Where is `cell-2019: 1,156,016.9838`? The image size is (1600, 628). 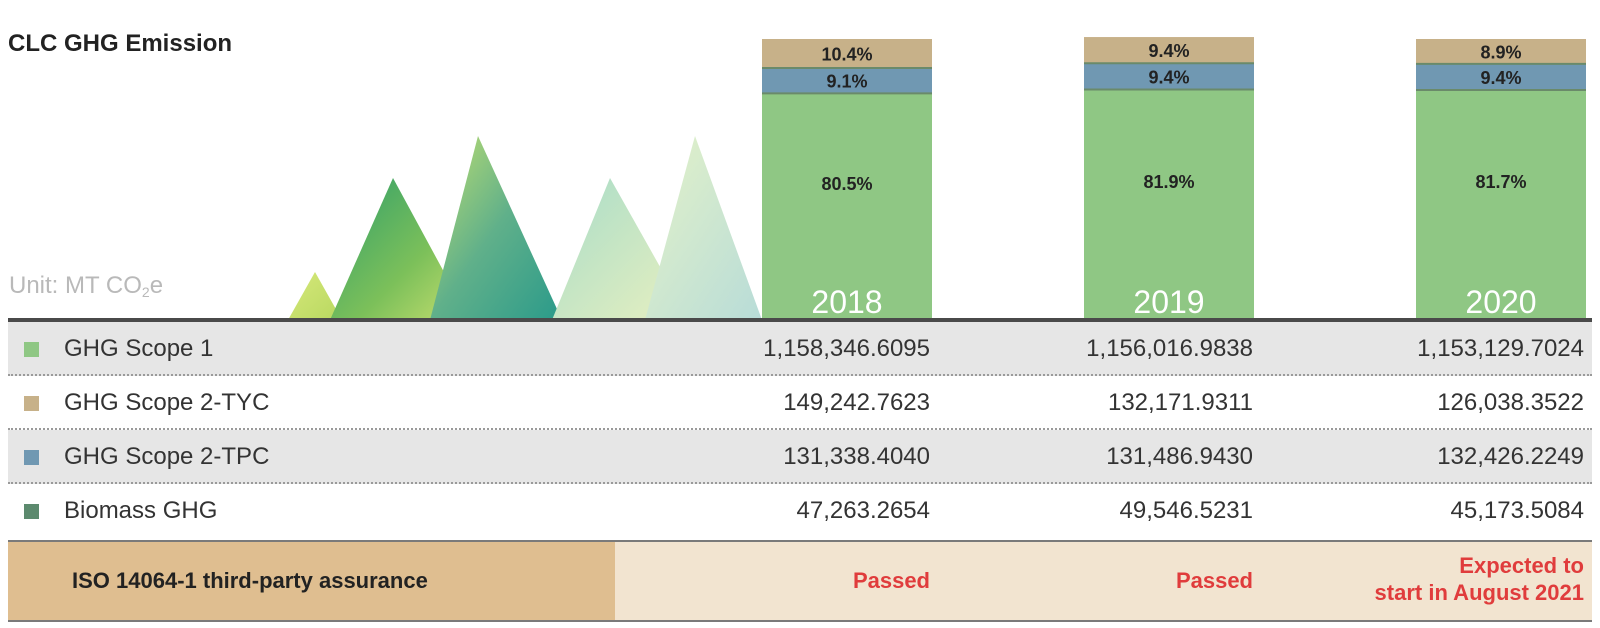 cell-2019: 1,156,016.9838 is located at coordinates (1169, 348).